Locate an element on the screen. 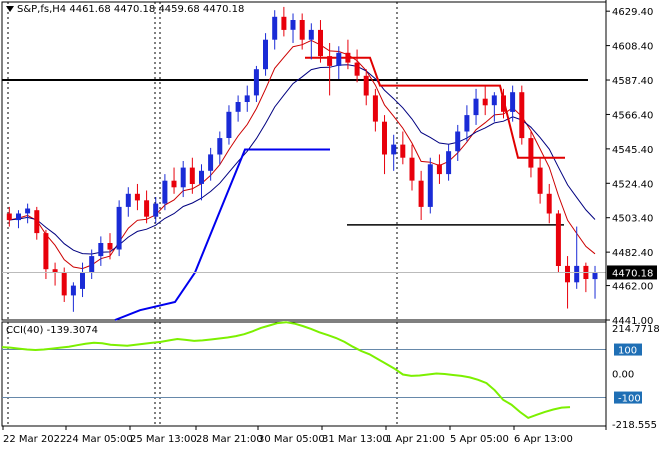  time-tick-label: 24 Mar 05:00 is located at coordinates (99, 439).